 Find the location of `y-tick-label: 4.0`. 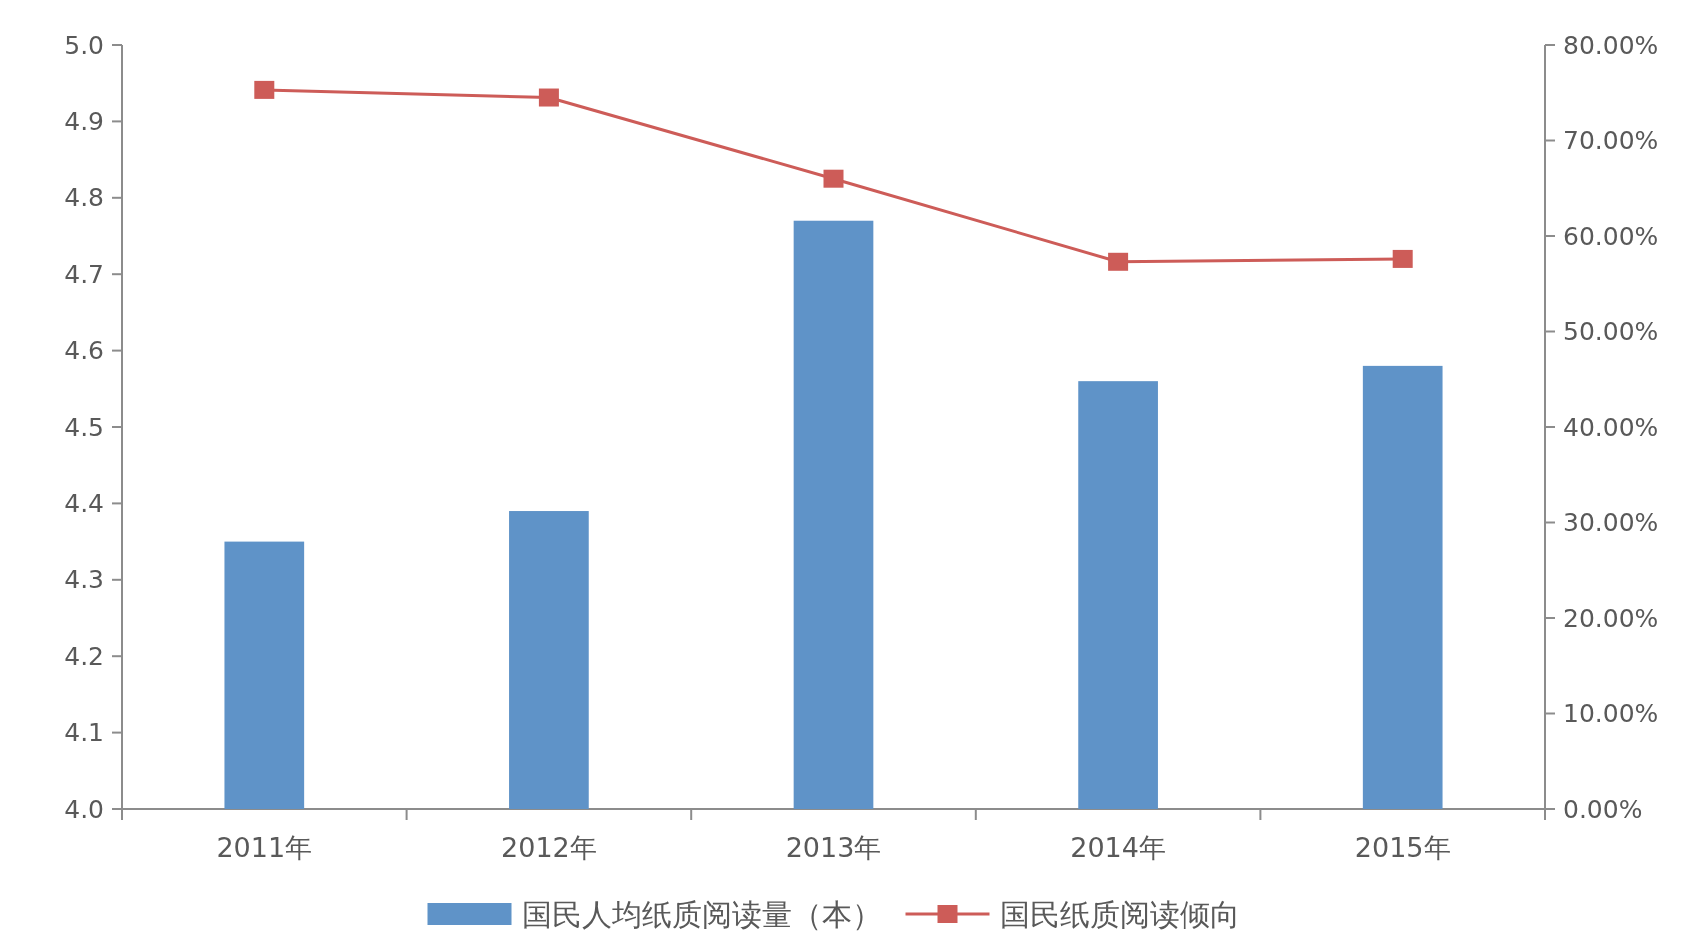

y-tick-label: 4.0 is located at coordinates (84, 809).